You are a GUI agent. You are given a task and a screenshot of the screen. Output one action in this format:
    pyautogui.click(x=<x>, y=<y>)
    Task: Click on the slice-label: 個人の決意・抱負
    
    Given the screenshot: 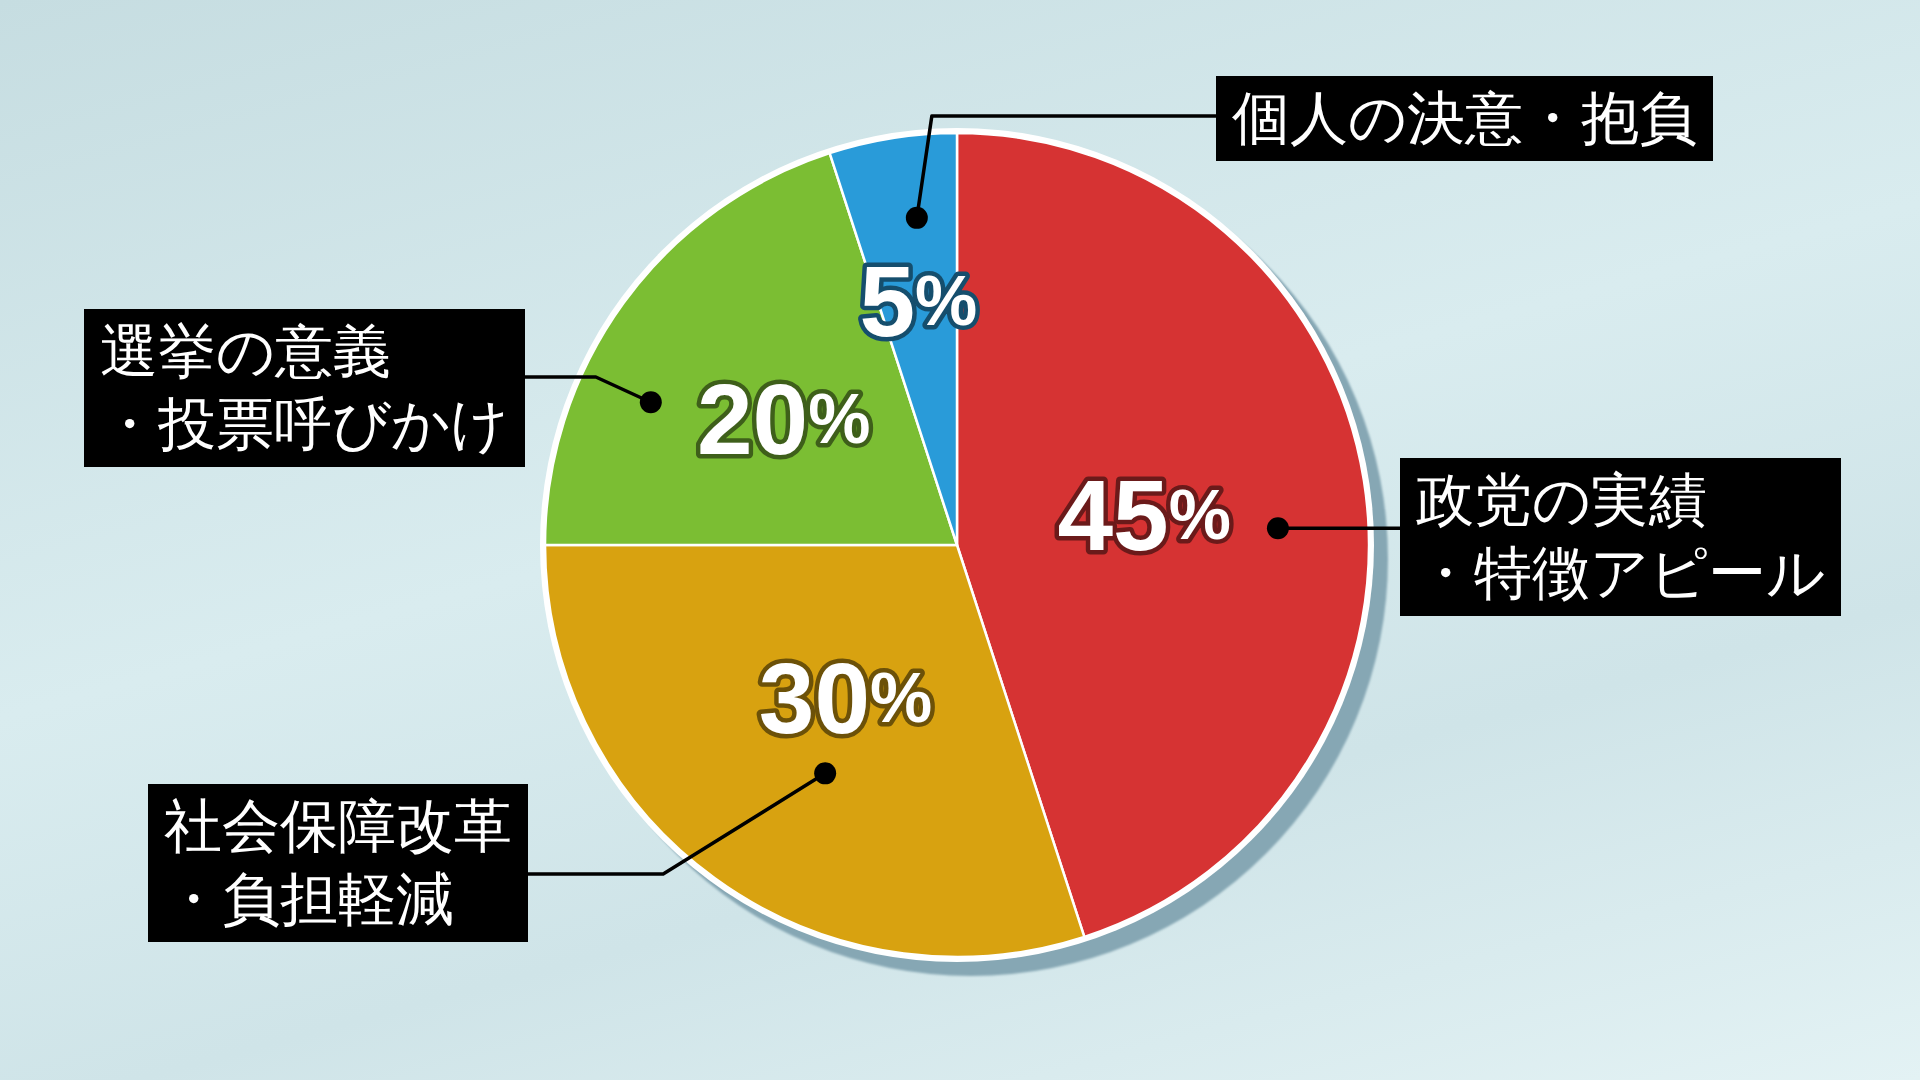 What is the action you would take?
    pyautogui.click(x=1464, y=118)
    